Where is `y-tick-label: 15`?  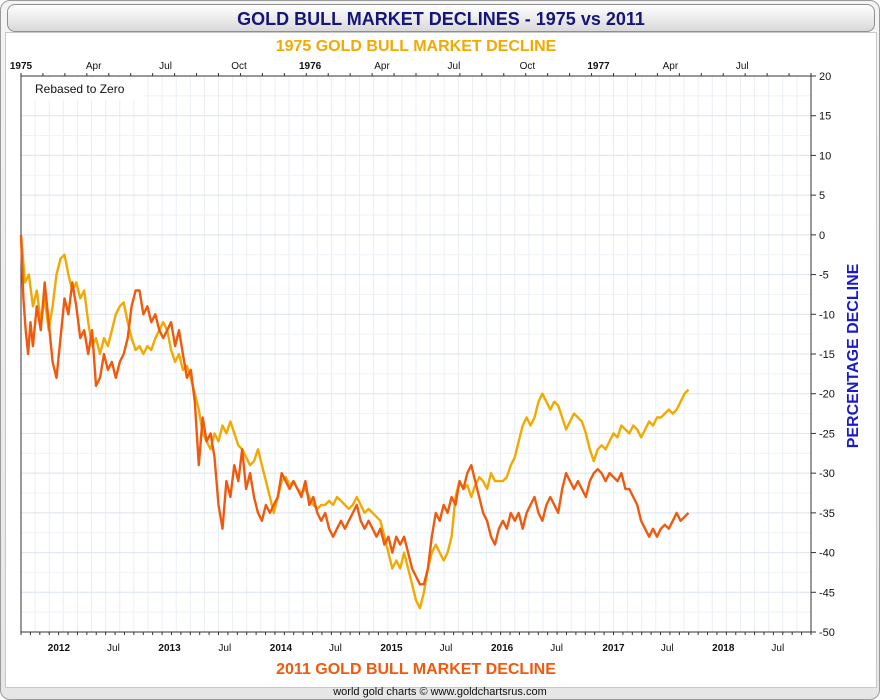
y-tick-label: 15 is located at coordinates (825, 117).